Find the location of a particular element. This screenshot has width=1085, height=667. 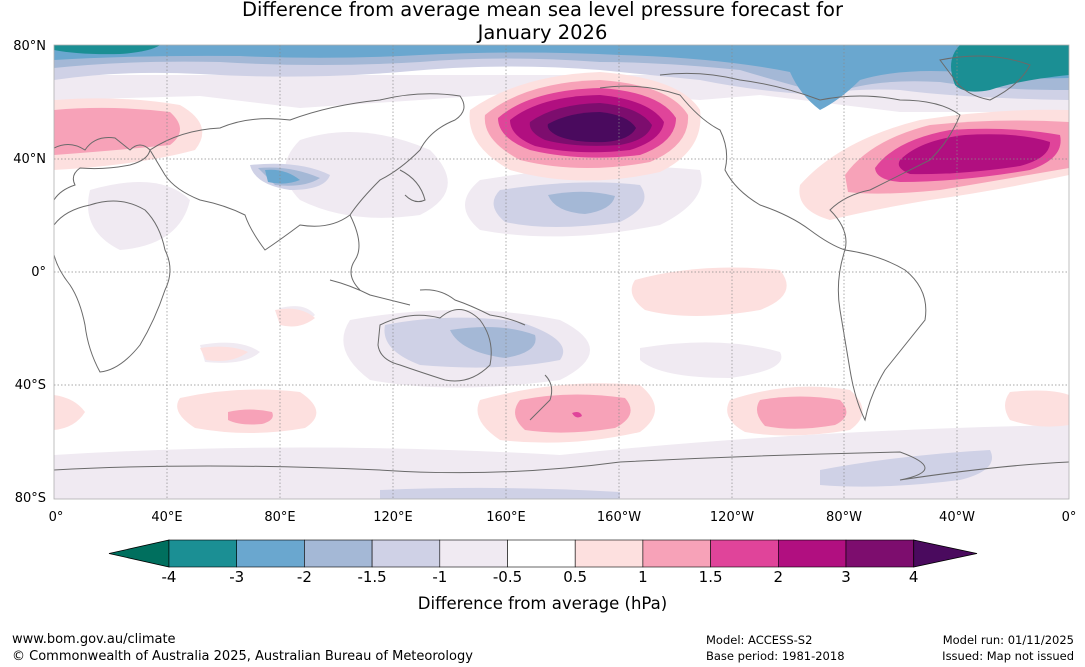

lat-label-40n: 40°N is located at coordinates (29, 159).